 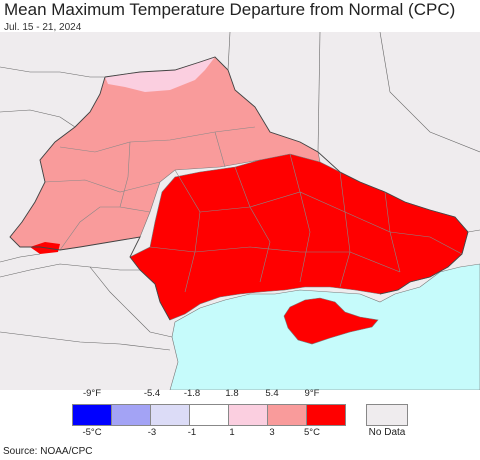 I want to click on legend-tick-f: 9°F, so click(x=312, y=393).